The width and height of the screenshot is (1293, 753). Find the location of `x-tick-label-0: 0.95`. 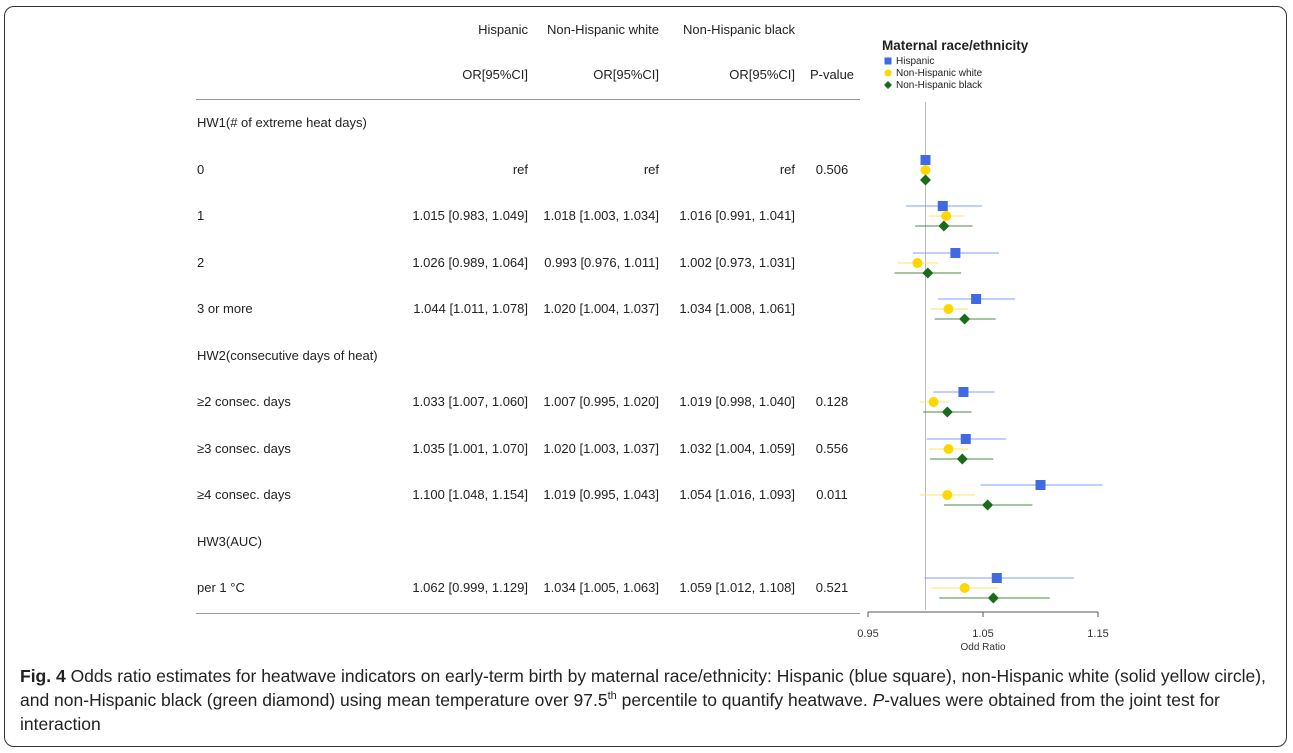

x-tick-label-0: 0.95 is located at coordinates (867, 634).